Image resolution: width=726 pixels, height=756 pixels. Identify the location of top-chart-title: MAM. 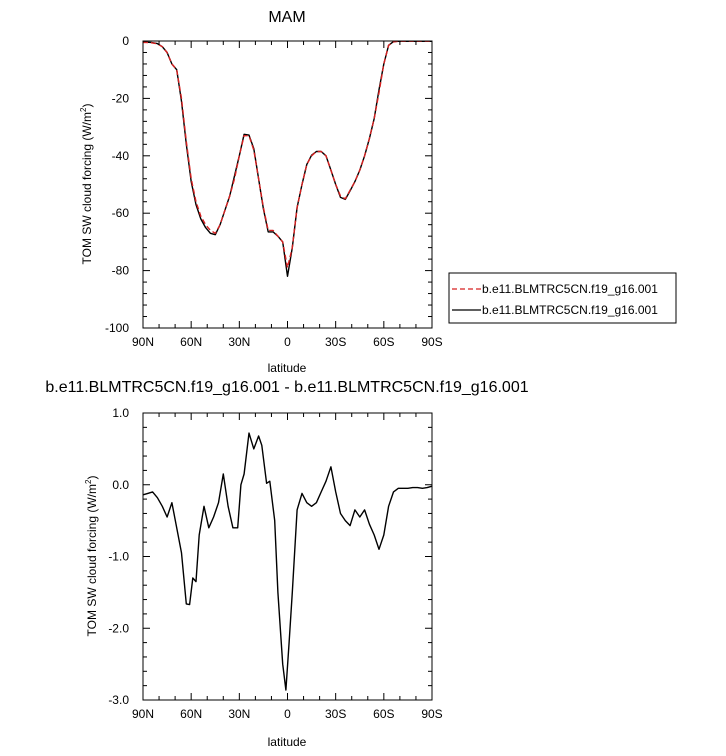
(286, 17).